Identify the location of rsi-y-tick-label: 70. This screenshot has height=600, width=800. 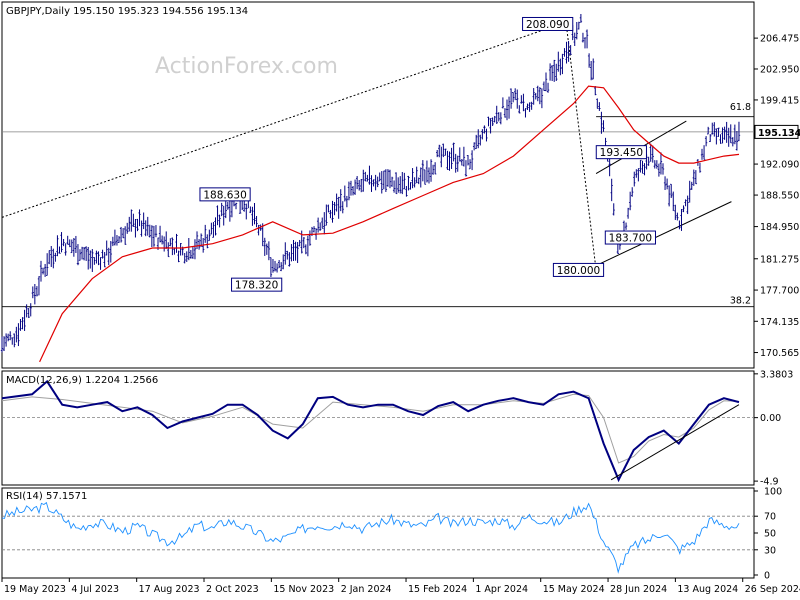
(770, 517).